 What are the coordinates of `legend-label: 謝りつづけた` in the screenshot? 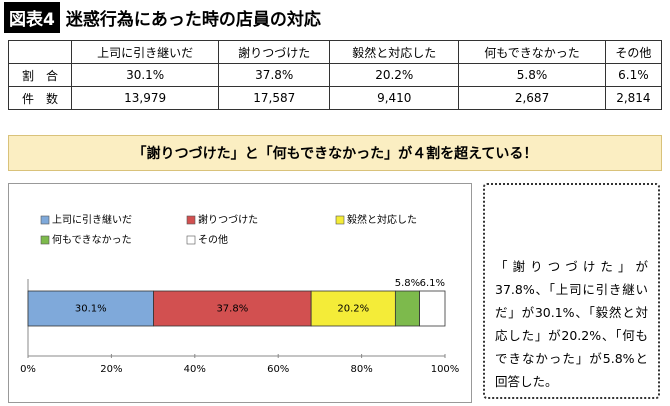 It's located at (228, 219).